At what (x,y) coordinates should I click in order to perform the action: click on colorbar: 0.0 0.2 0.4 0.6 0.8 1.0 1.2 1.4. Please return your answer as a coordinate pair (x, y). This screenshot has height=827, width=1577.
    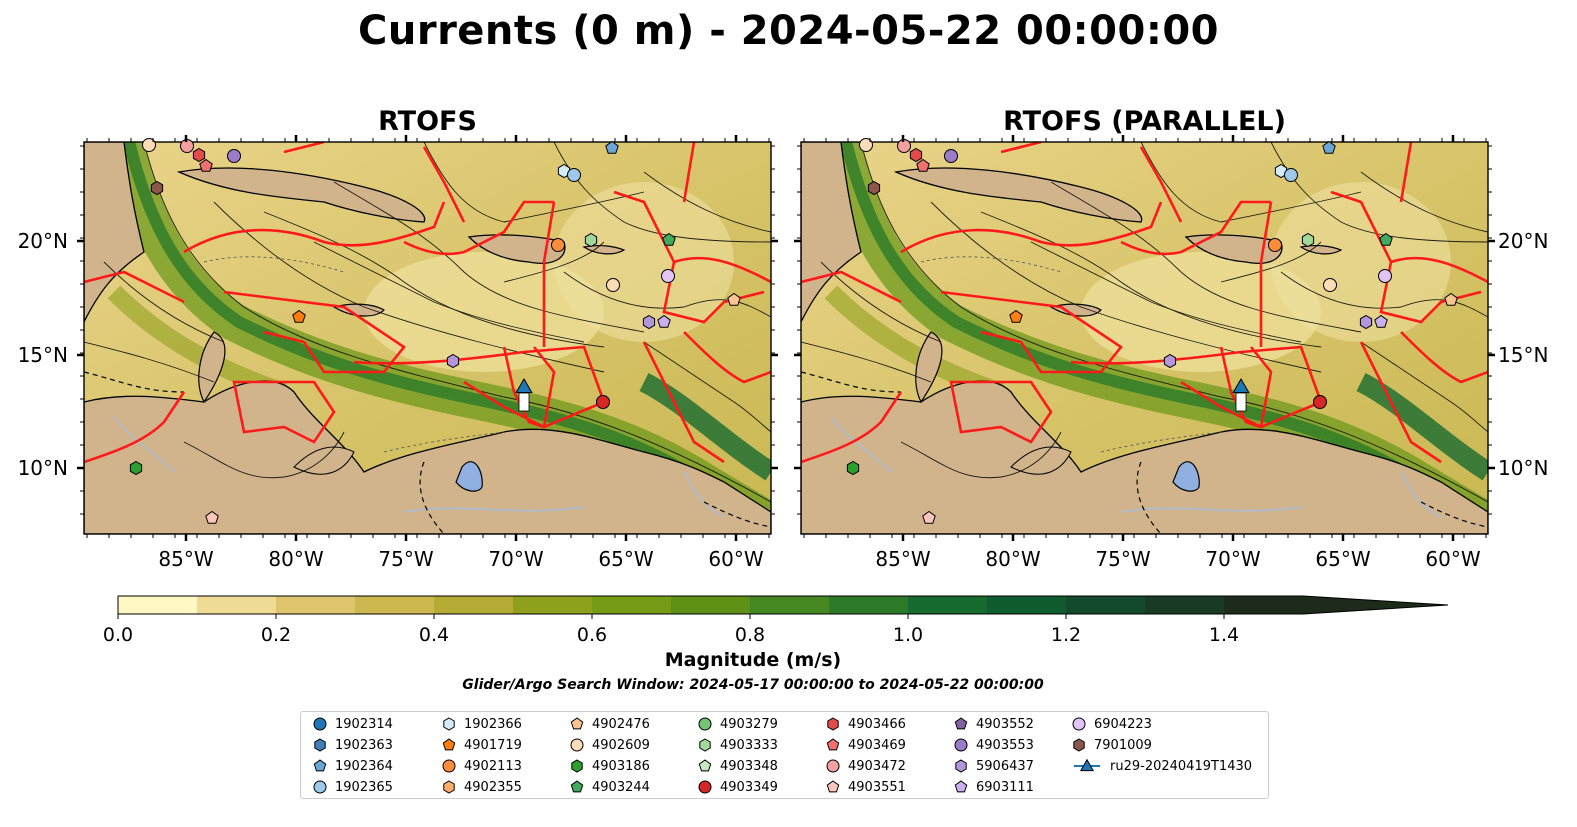
    Looking at the image, I should click on (776, 620).